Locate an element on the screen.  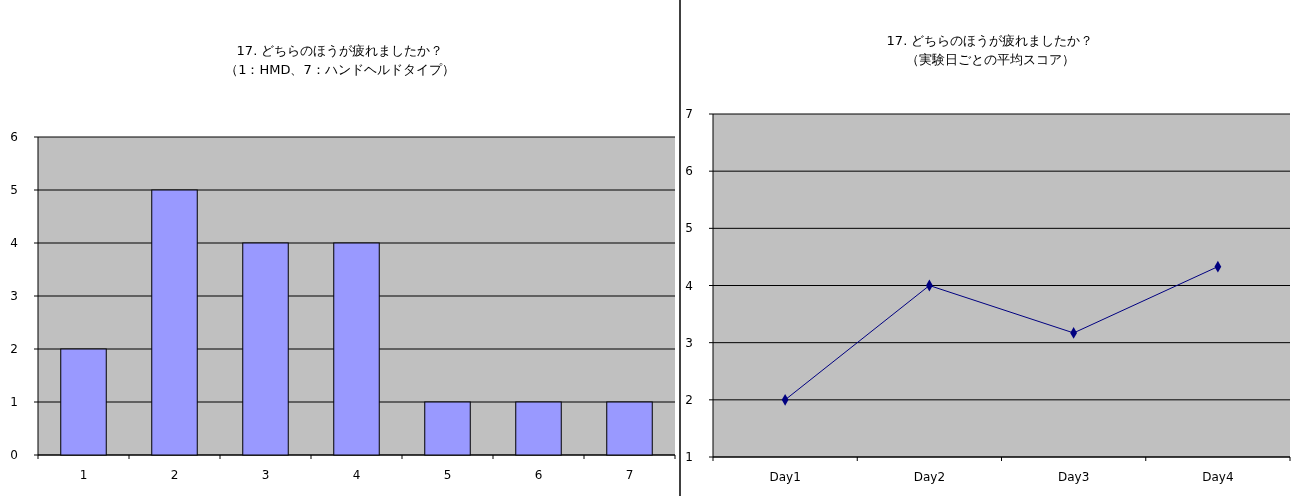
x-tick-label: 3 is located at coordinates (265, 475).